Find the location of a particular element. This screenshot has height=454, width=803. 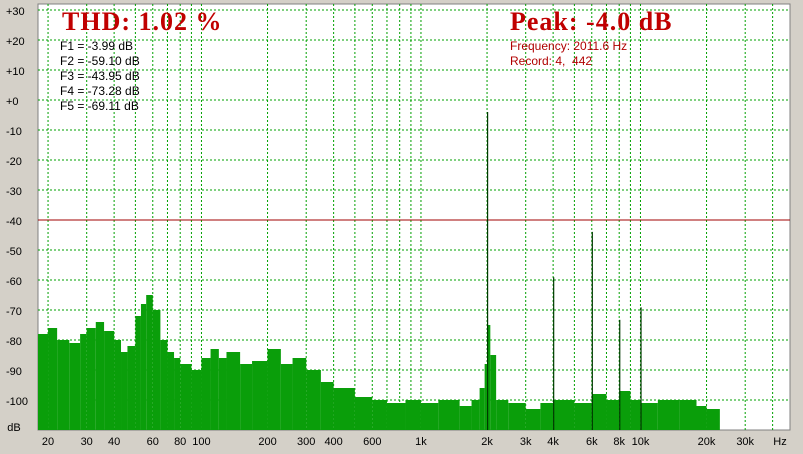

x-tick-label: 80 is located at coordinates (180, 442).